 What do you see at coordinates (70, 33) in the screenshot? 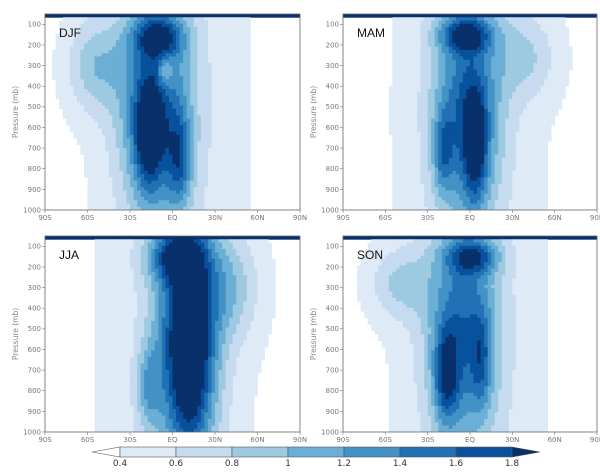
I see `season-label: DJF` at bounding box center [70, 33].